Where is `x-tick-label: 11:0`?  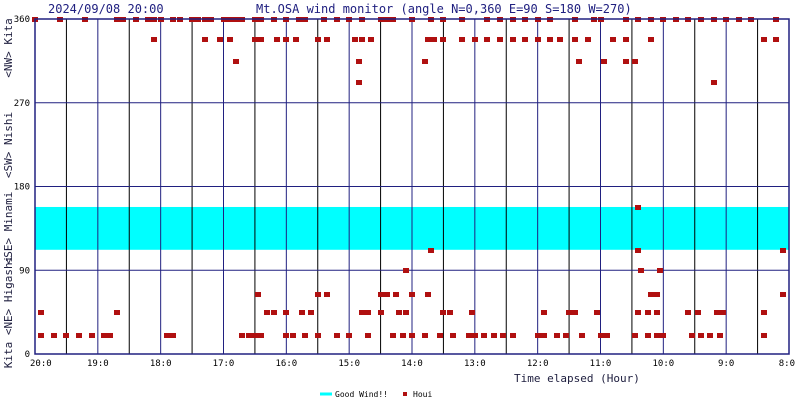
x-tick-label: 11:0 is located at coordinates (601, 364).